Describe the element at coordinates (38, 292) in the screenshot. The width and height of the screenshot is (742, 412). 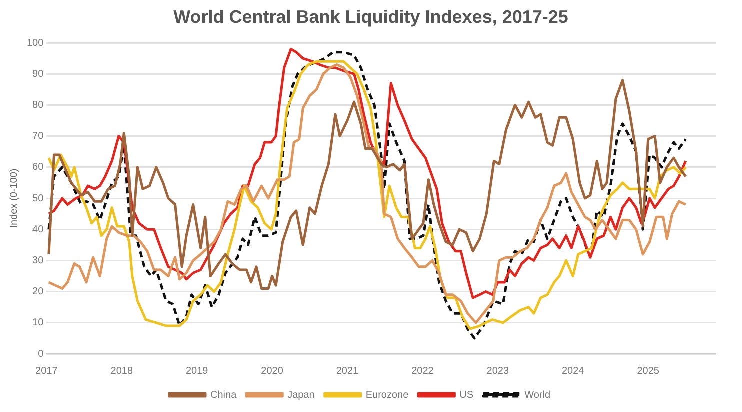
I see `y-tick-label: 20` at that location.